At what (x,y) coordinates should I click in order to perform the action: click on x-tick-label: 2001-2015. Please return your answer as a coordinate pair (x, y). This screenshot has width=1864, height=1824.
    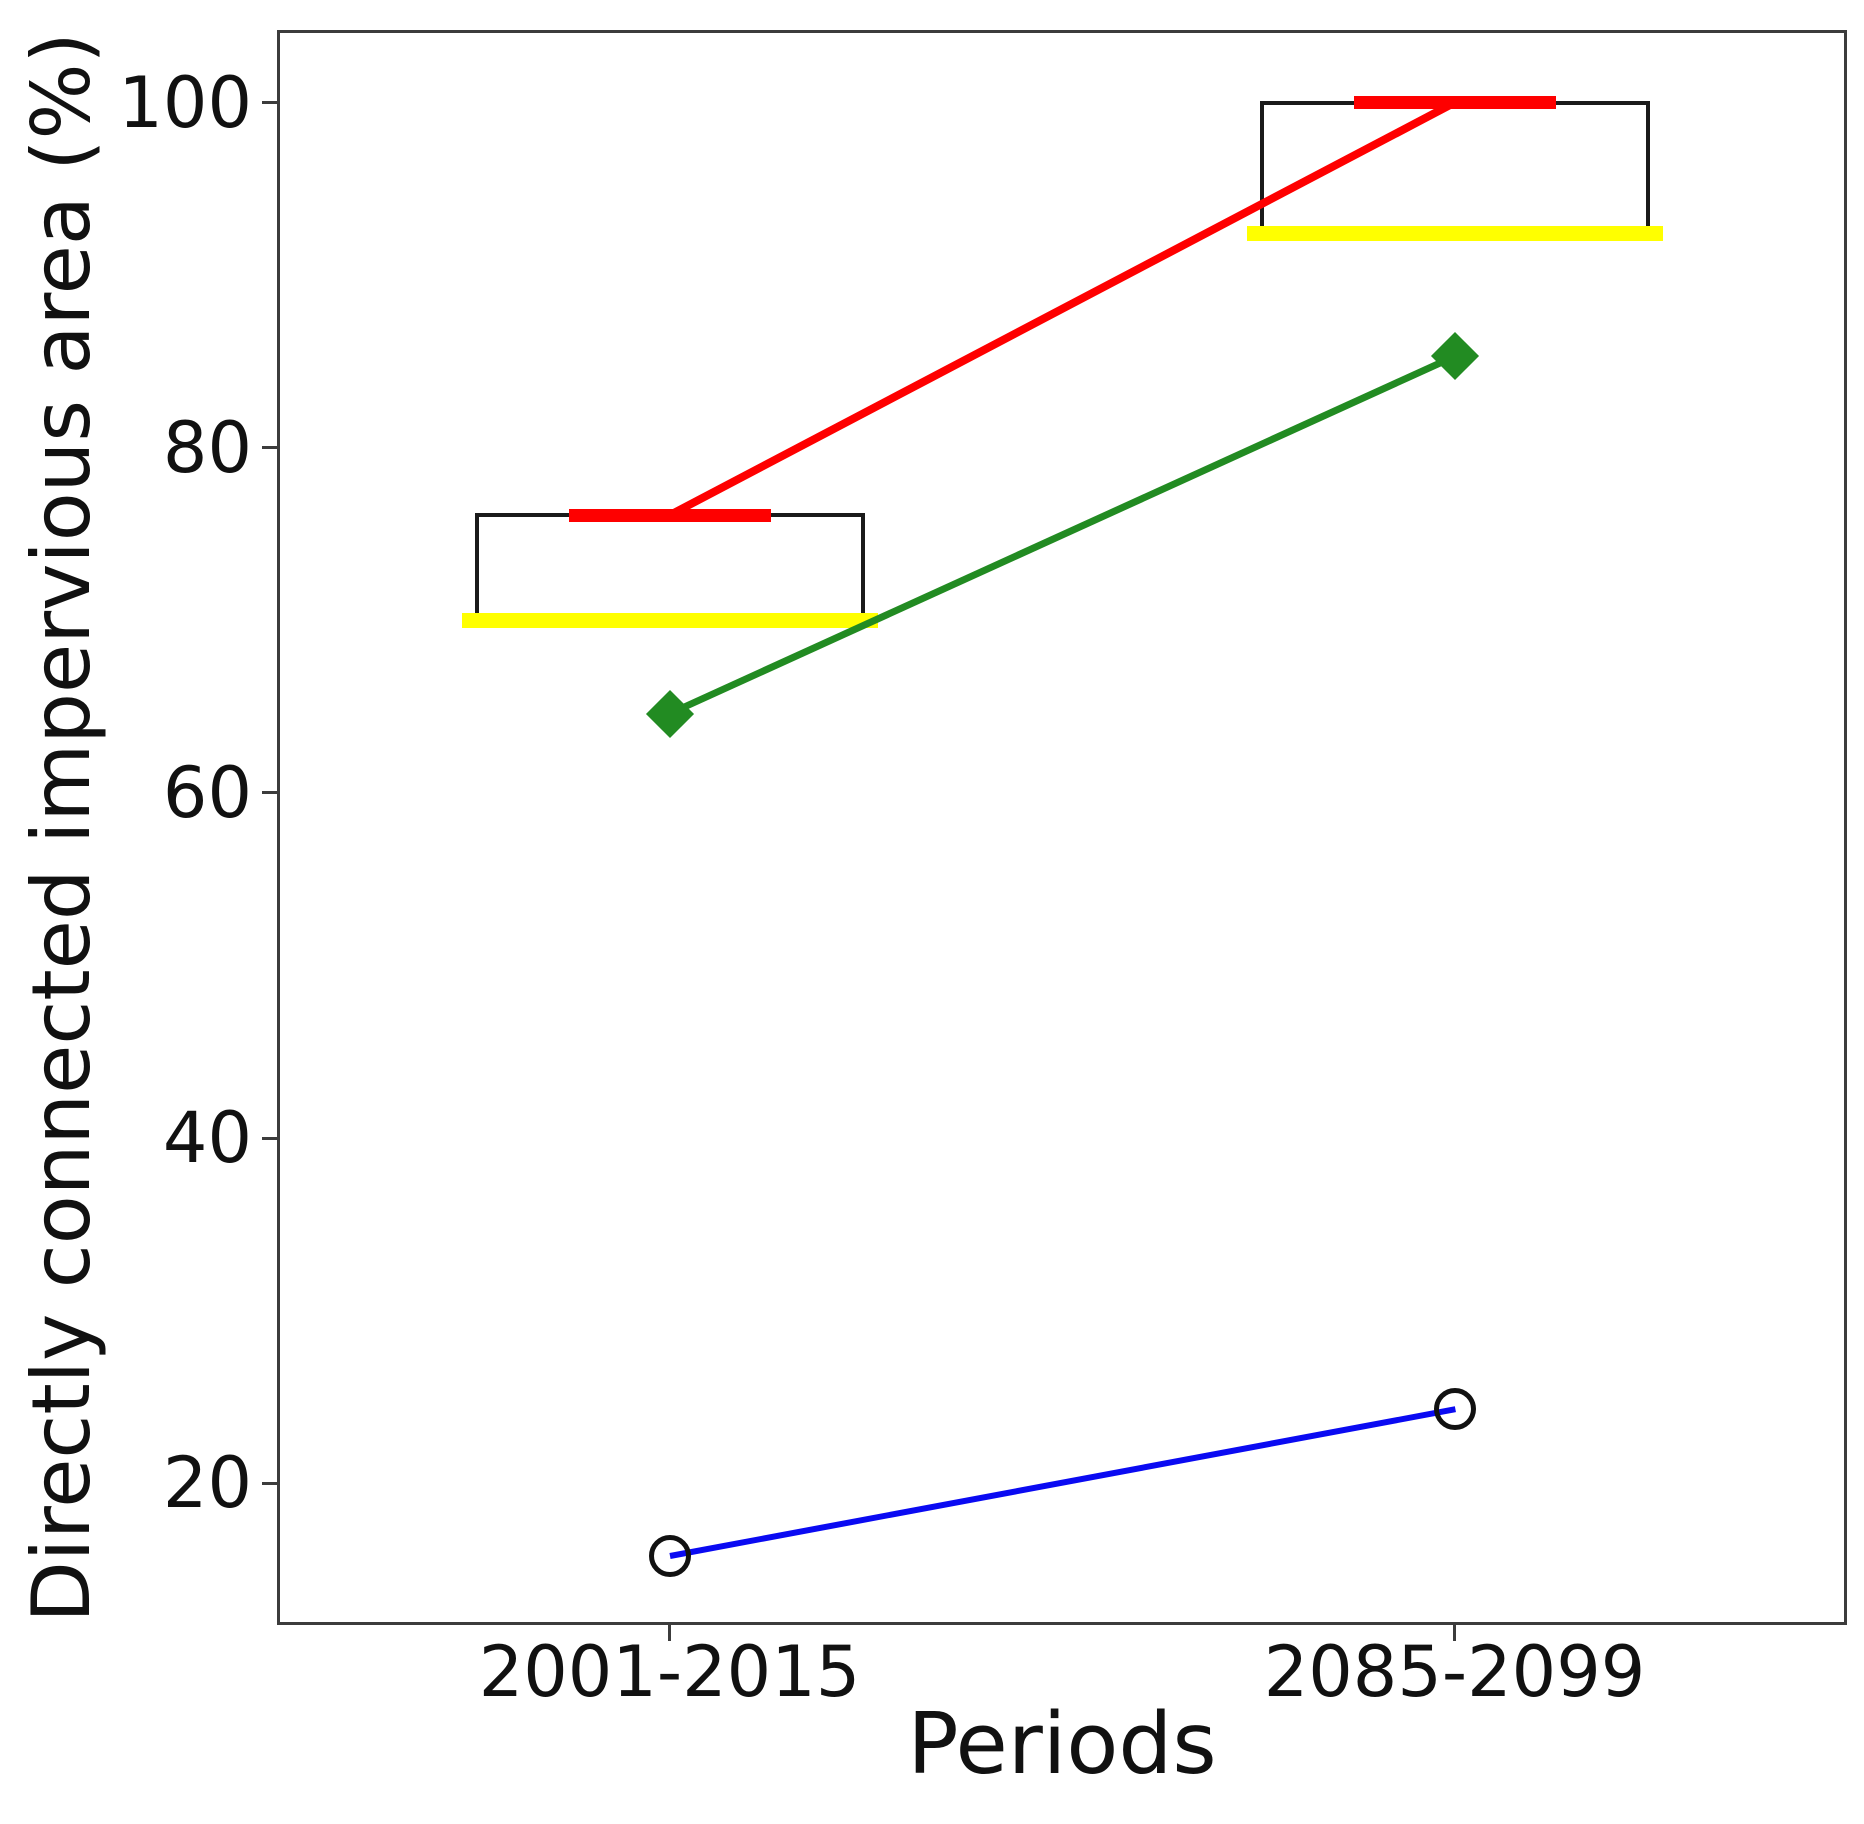
    Looking at the image, I should click on (669, 1672).